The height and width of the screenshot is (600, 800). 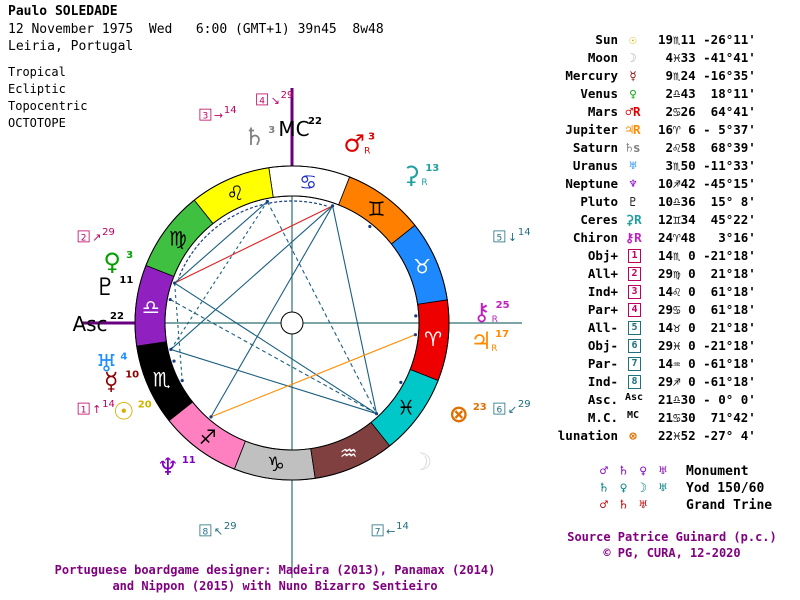 What do you see at coordinates (707, 345) in the screenshot?
I see `body-position: 29♓ 0 -21°18'` at bounding box center [707, 345].